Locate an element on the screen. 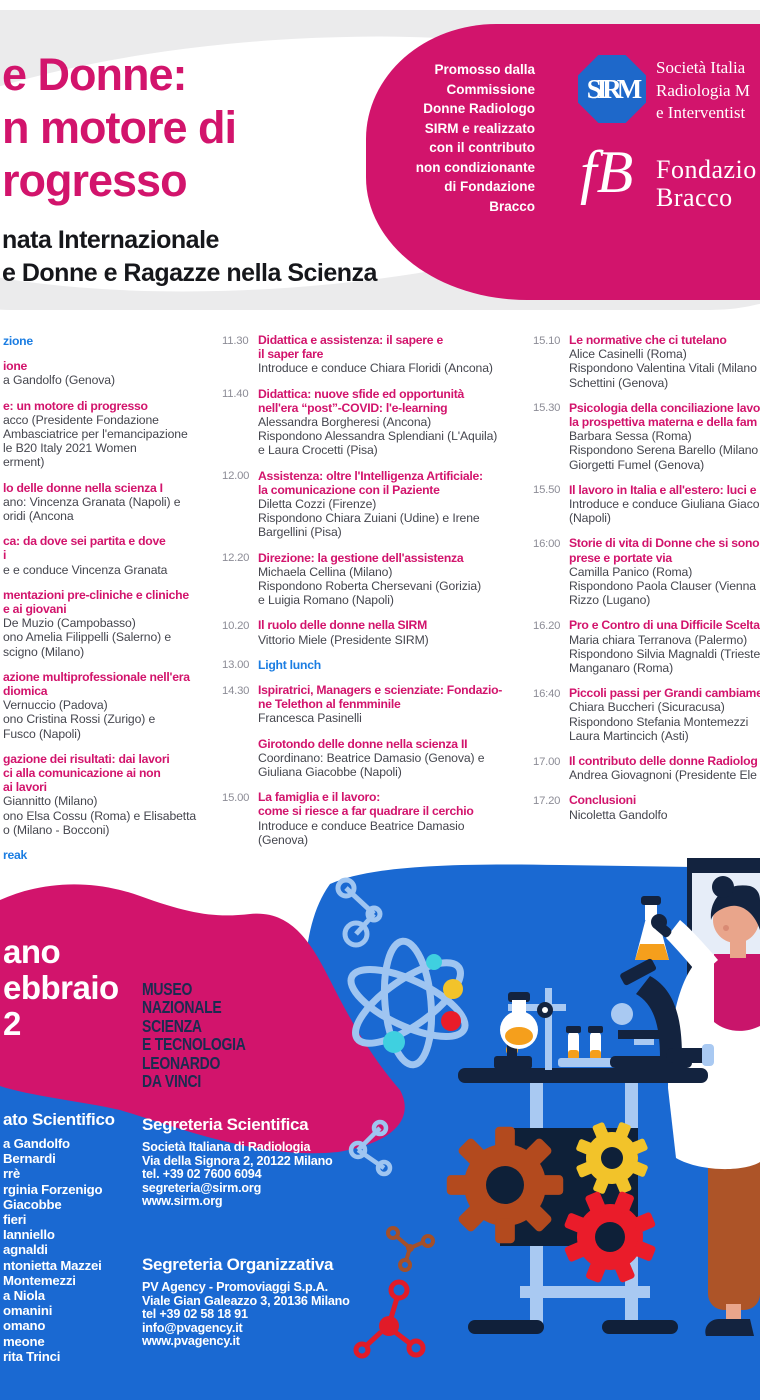  session-speaker-line: Introduce e conduce Beatrice Damasio is located at coordinates (361, 825).